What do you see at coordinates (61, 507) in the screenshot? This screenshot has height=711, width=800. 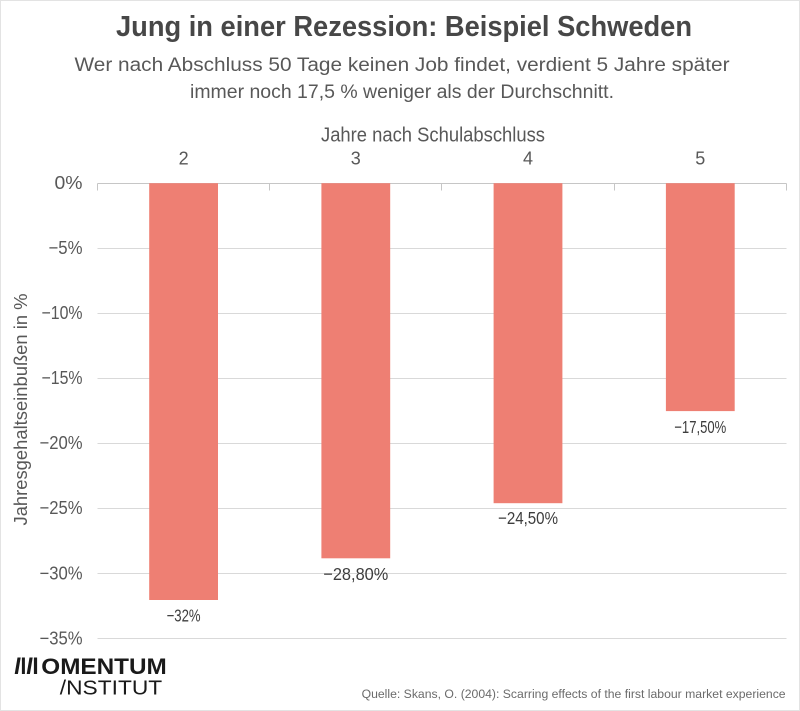 I see `svg-text: −25%` at bounding box center [61, 507].